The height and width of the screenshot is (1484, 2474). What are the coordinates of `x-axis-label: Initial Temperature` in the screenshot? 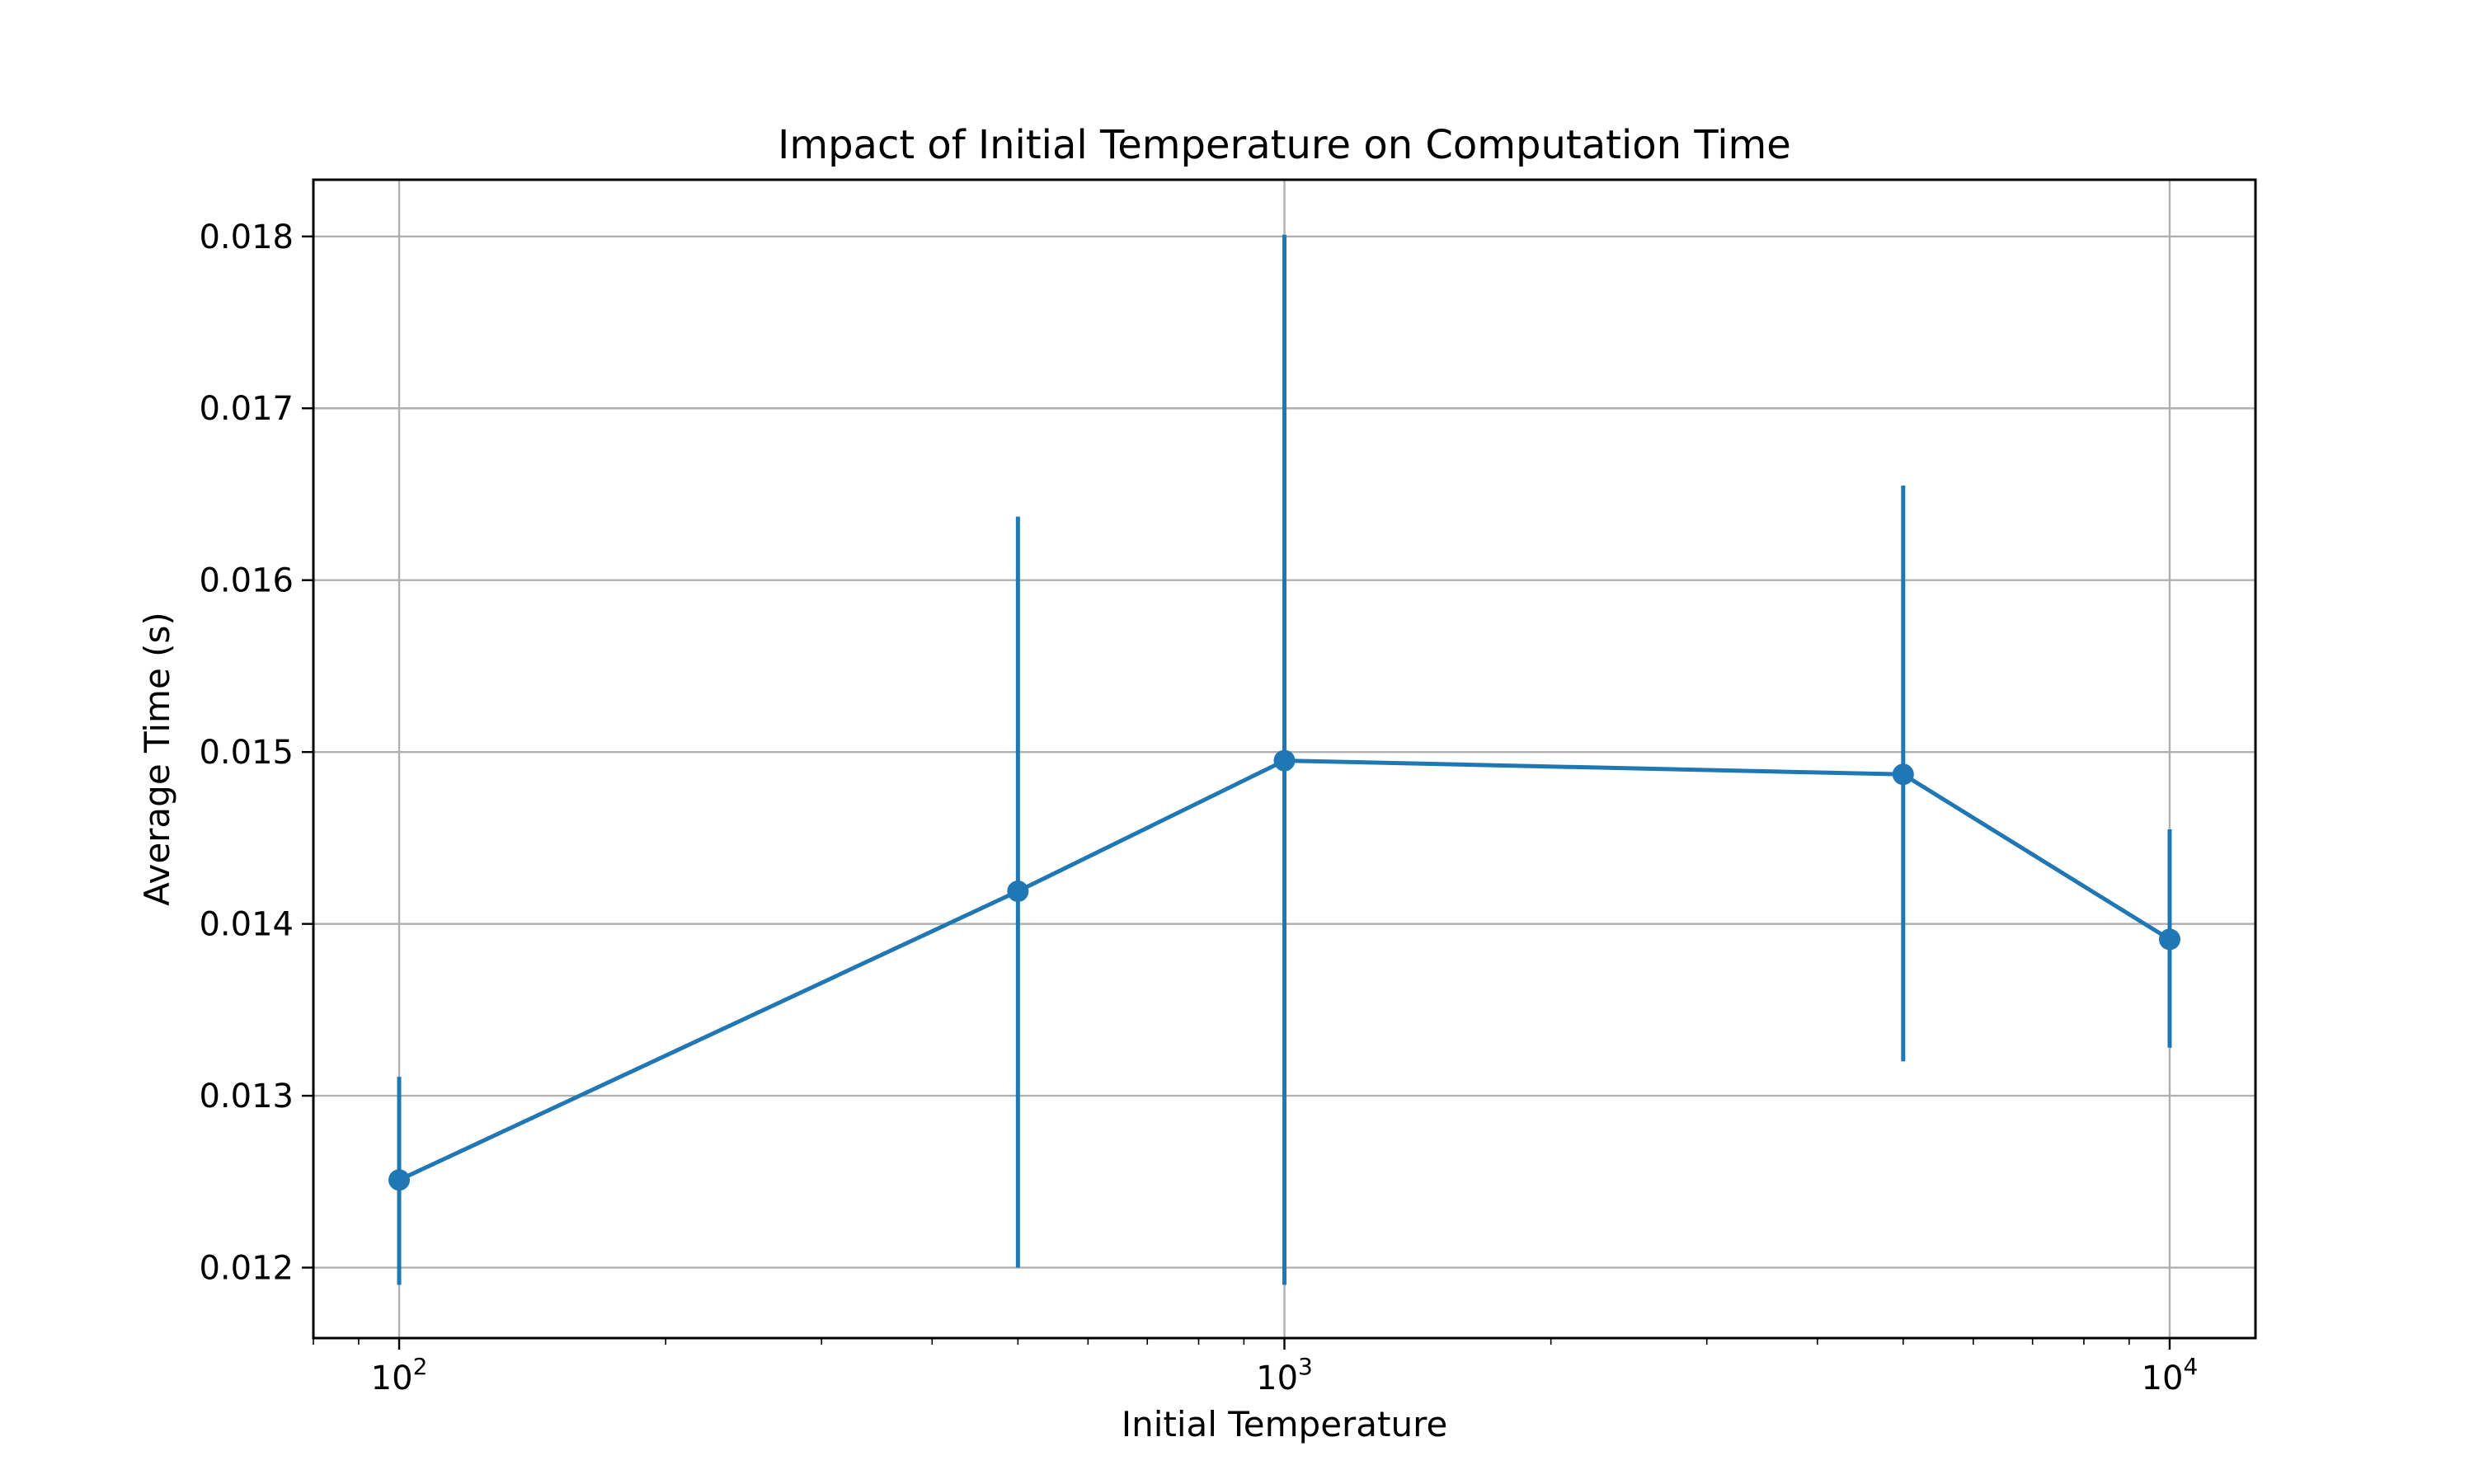 It's located at (1285, 1424).